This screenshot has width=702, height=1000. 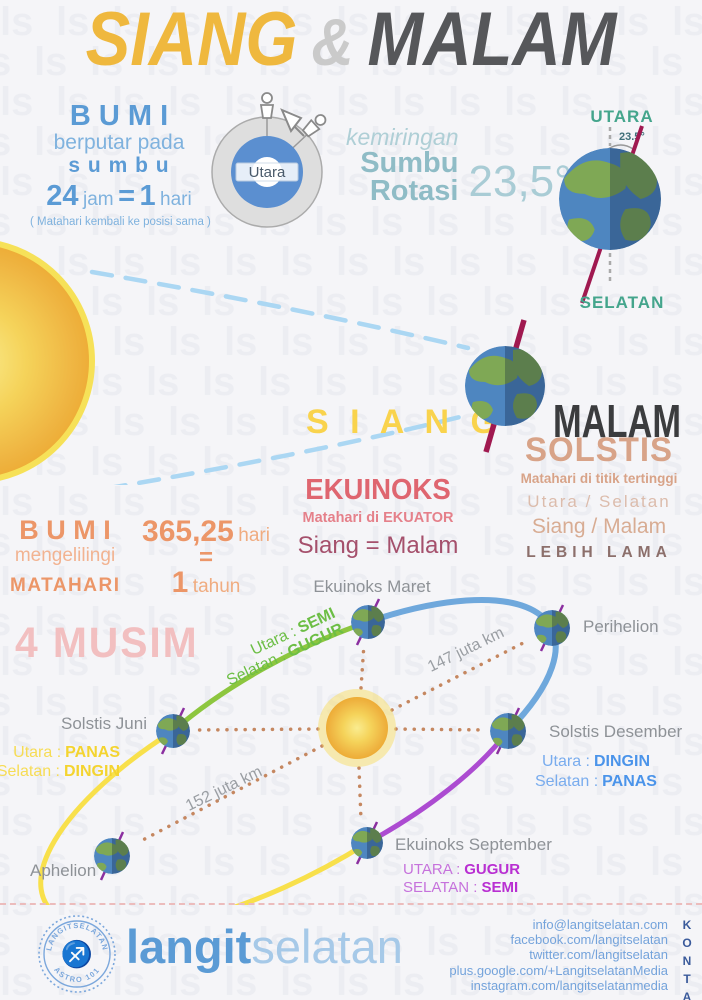 What do you see at coordinates (371, 586) in the screenshot?
I see `orbit-label-maret: Ekuinoks Maret` at bounding box center [371, 586].